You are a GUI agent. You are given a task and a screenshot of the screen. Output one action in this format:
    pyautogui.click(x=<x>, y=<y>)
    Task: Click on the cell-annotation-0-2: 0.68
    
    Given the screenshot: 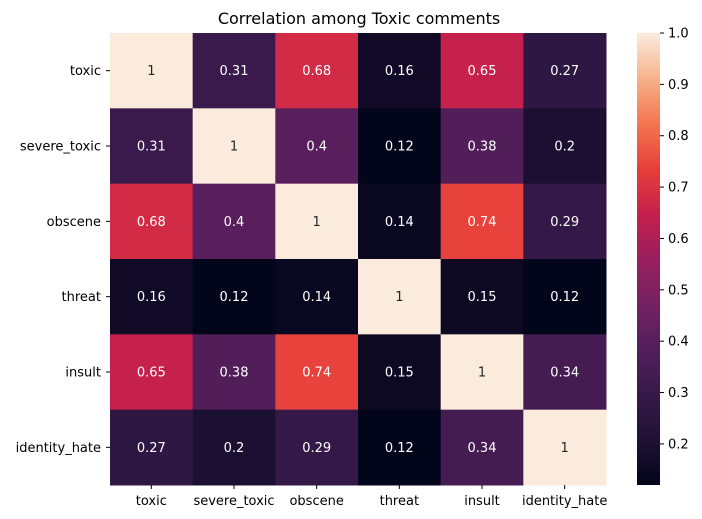 What is the action you would take?
    pyautogui.click(x=316, y=71)
    